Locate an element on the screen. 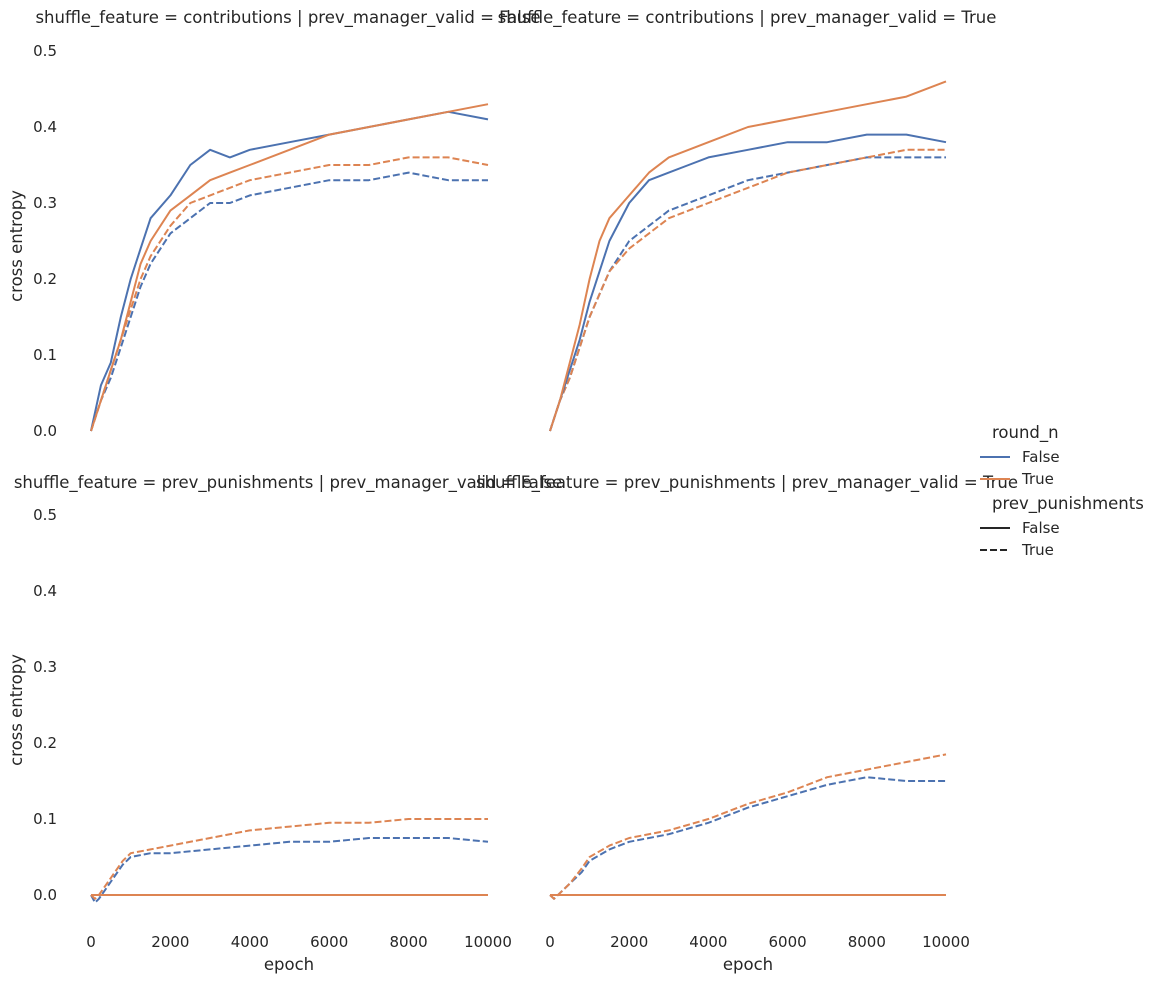 The width and height of the screenshot is (1157, 983). series-line-panel2-round-n-true-prev-punishments-false is located at coordinates (748, 256).